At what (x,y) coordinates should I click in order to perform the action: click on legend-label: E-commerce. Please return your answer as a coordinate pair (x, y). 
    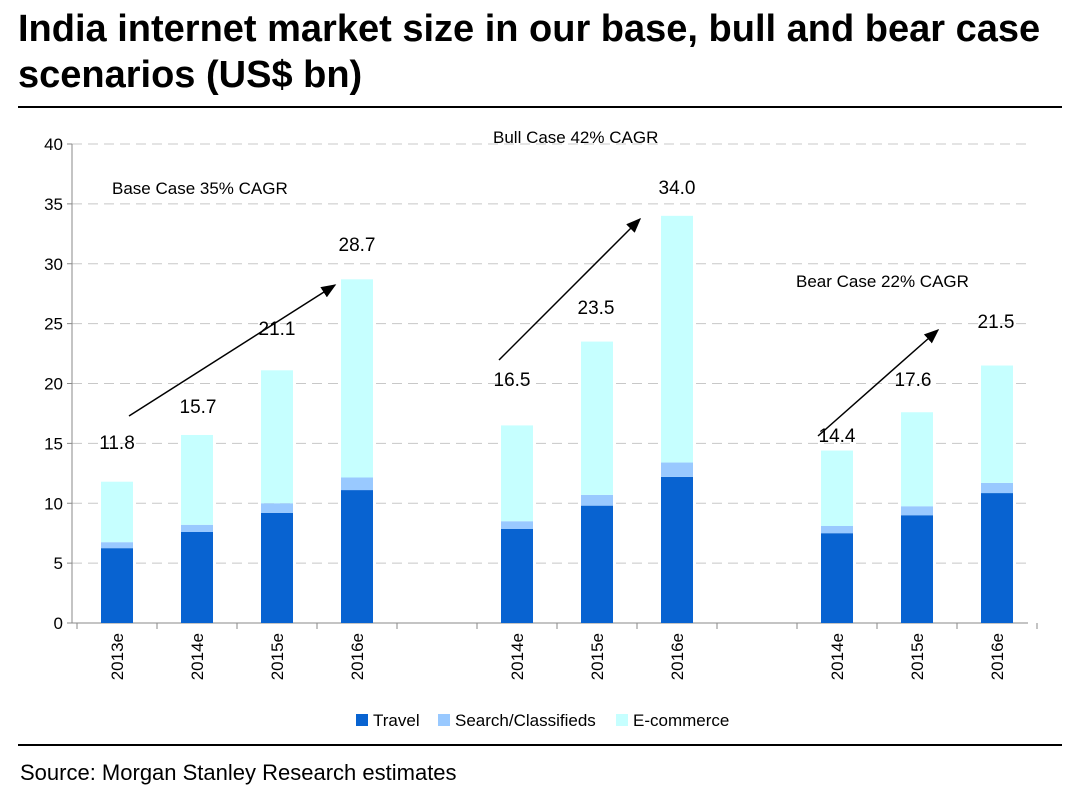
    Looking at the image, I should click on (681, 720).